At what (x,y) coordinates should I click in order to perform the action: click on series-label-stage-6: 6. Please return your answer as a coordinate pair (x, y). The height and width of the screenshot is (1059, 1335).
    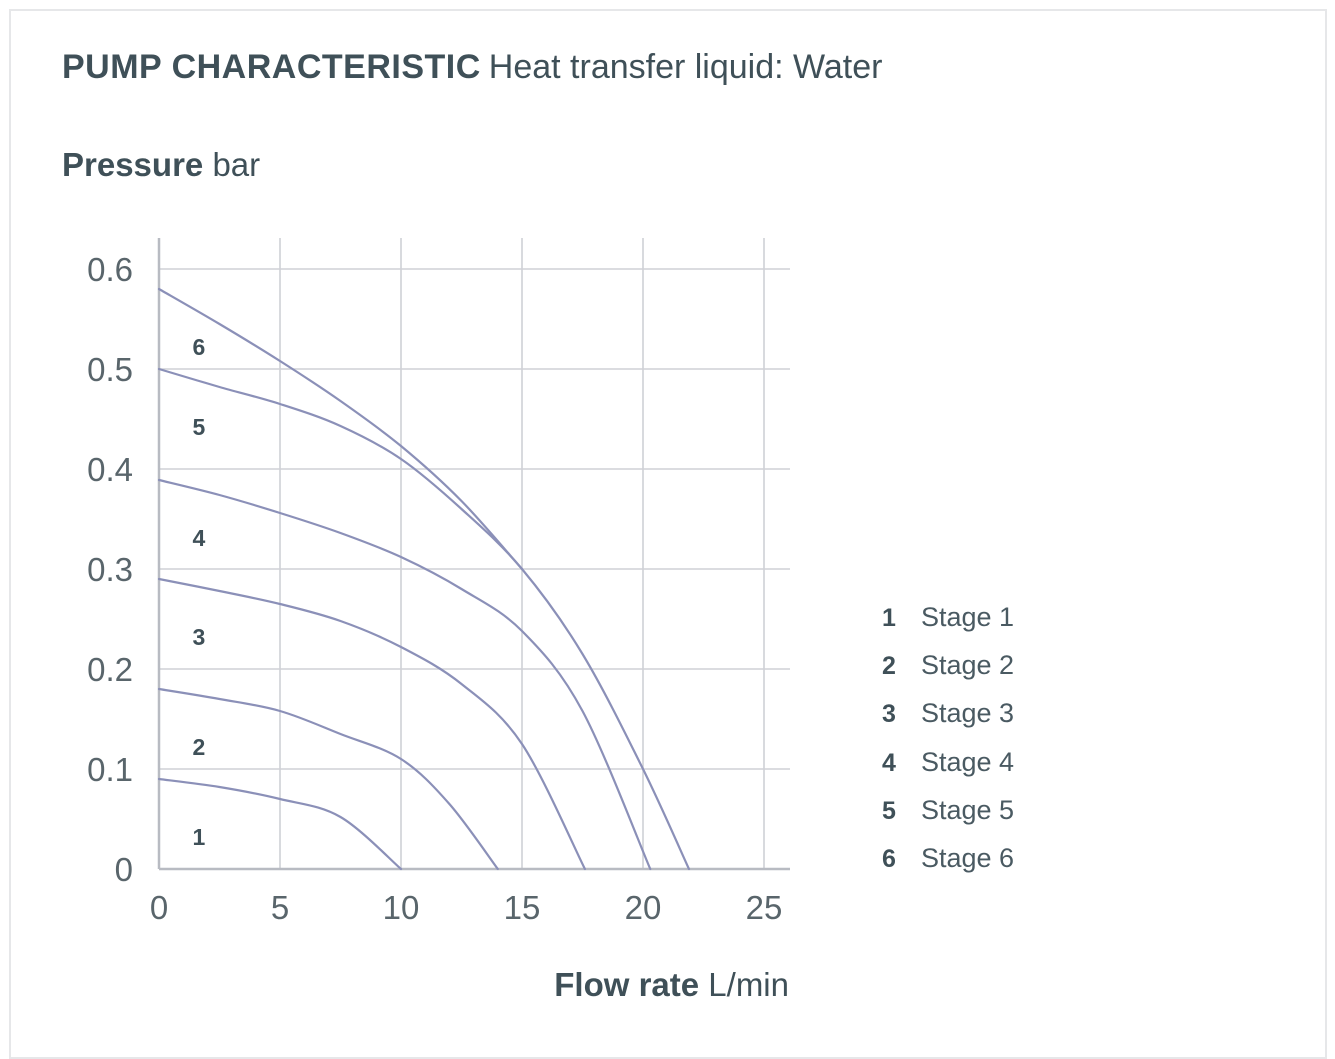
    Looking at the image, I should click on (199, 347).